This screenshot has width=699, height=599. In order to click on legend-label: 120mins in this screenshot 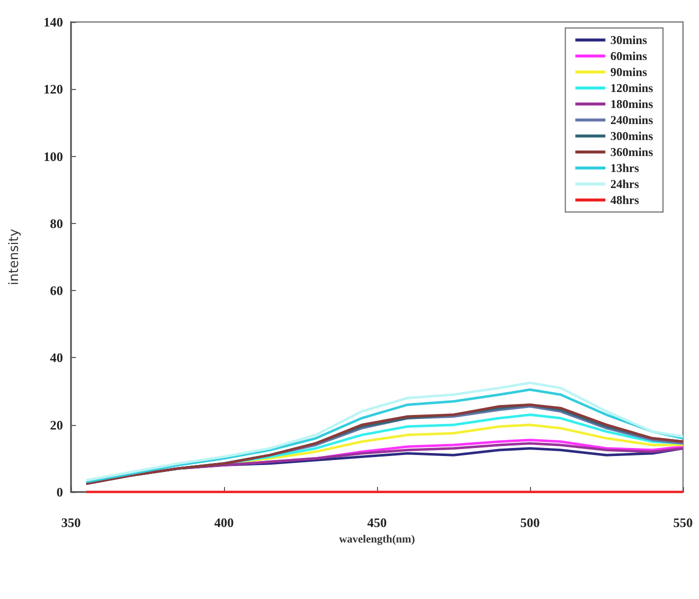, I will do `click(632, 88)`.